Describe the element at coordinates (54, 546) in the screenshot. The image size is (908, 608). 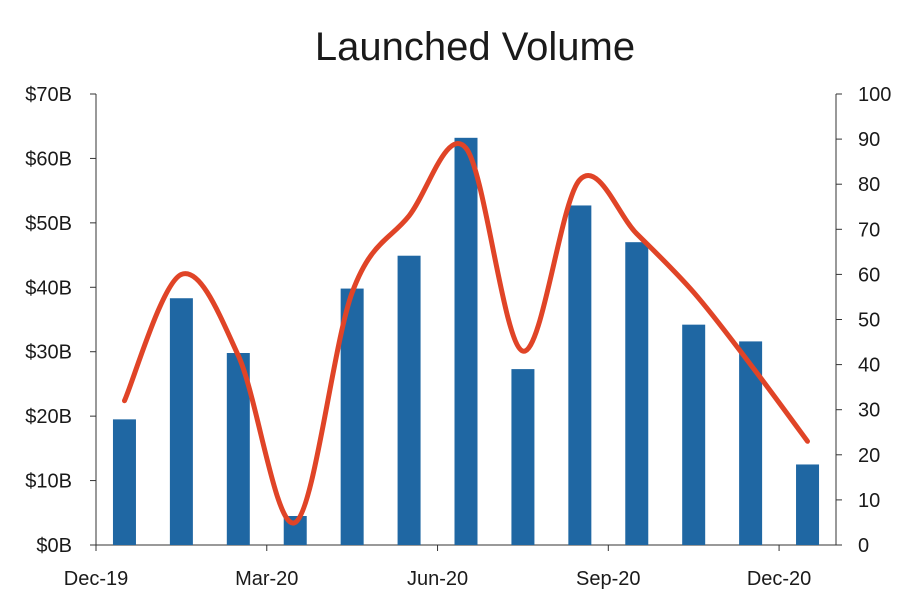
I see `left-tick-label: $0B` at that location.